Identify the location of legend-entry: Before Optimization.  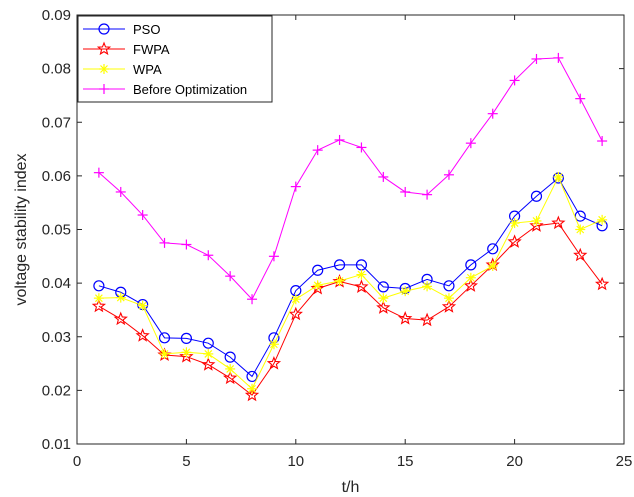
(165, 89).